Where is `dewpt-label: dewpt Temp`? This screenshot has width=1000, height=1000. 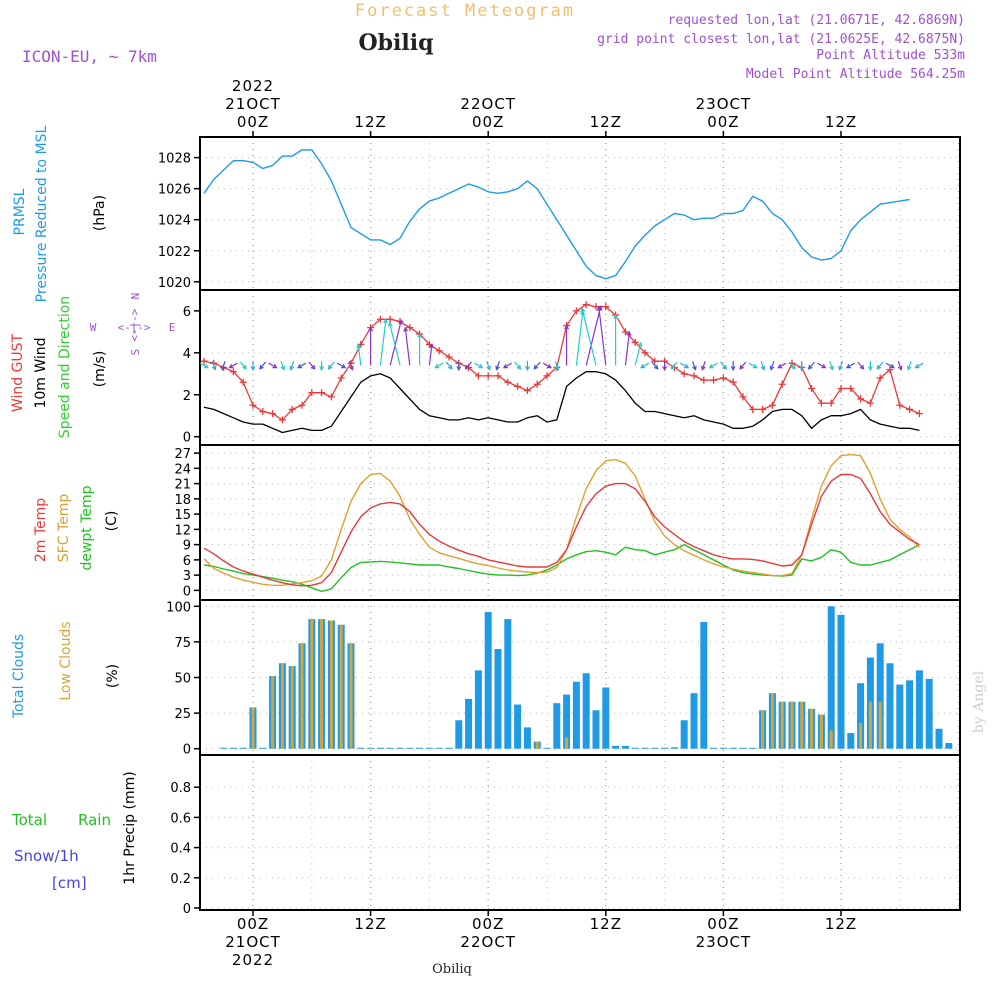
dewpt-label: dewpt Temp is located at coordinates (87, 527).